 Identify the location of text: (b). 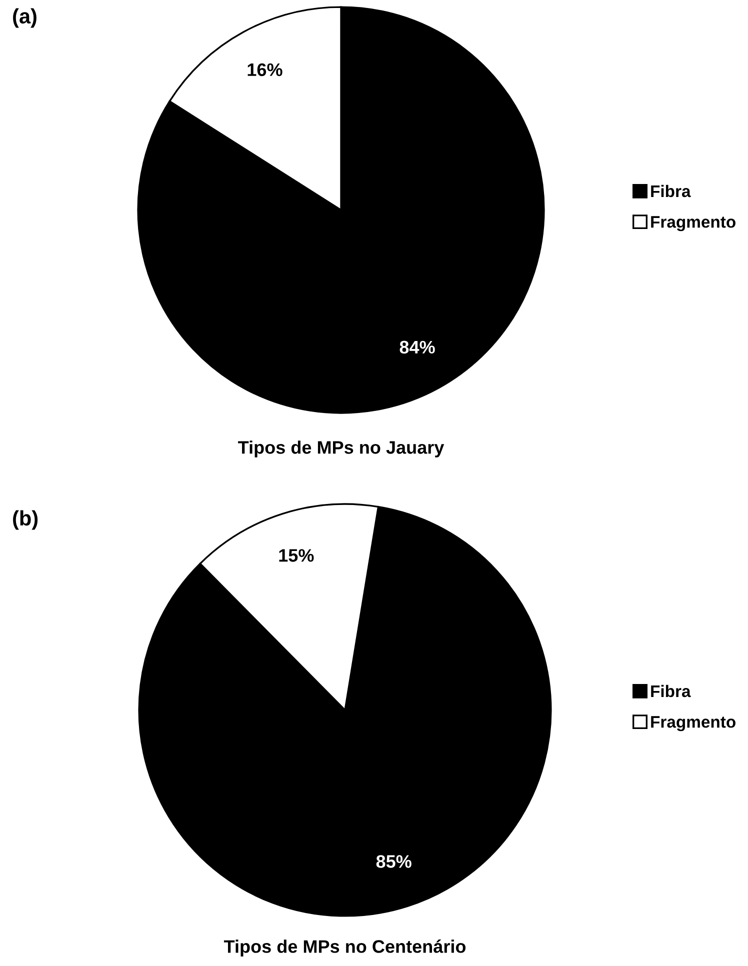
(25, 520).